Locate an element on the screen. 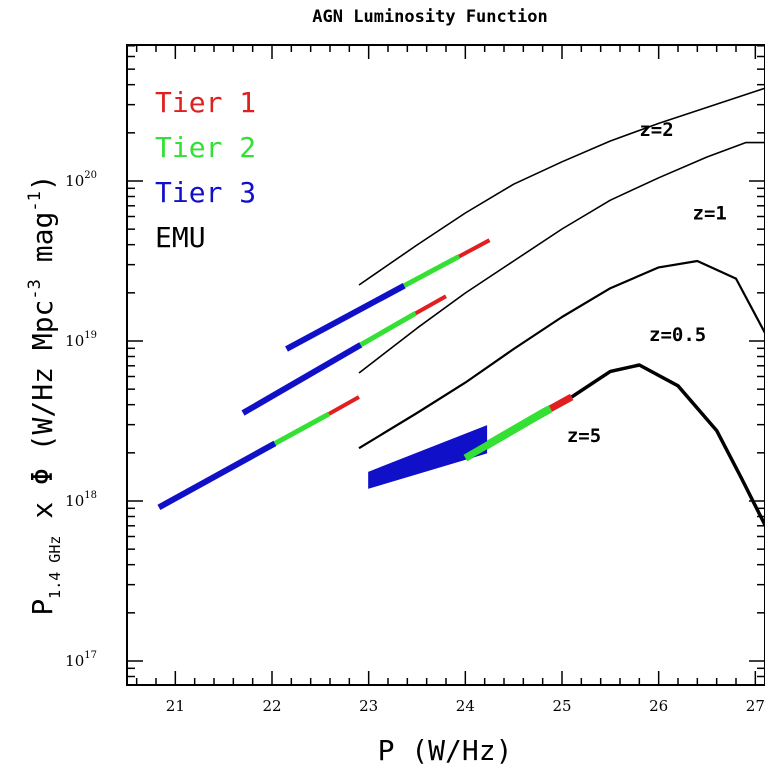 This screenshot has width=765, height=770. tier-segment-tier2-z=1 is located at coordinates (388, 329).